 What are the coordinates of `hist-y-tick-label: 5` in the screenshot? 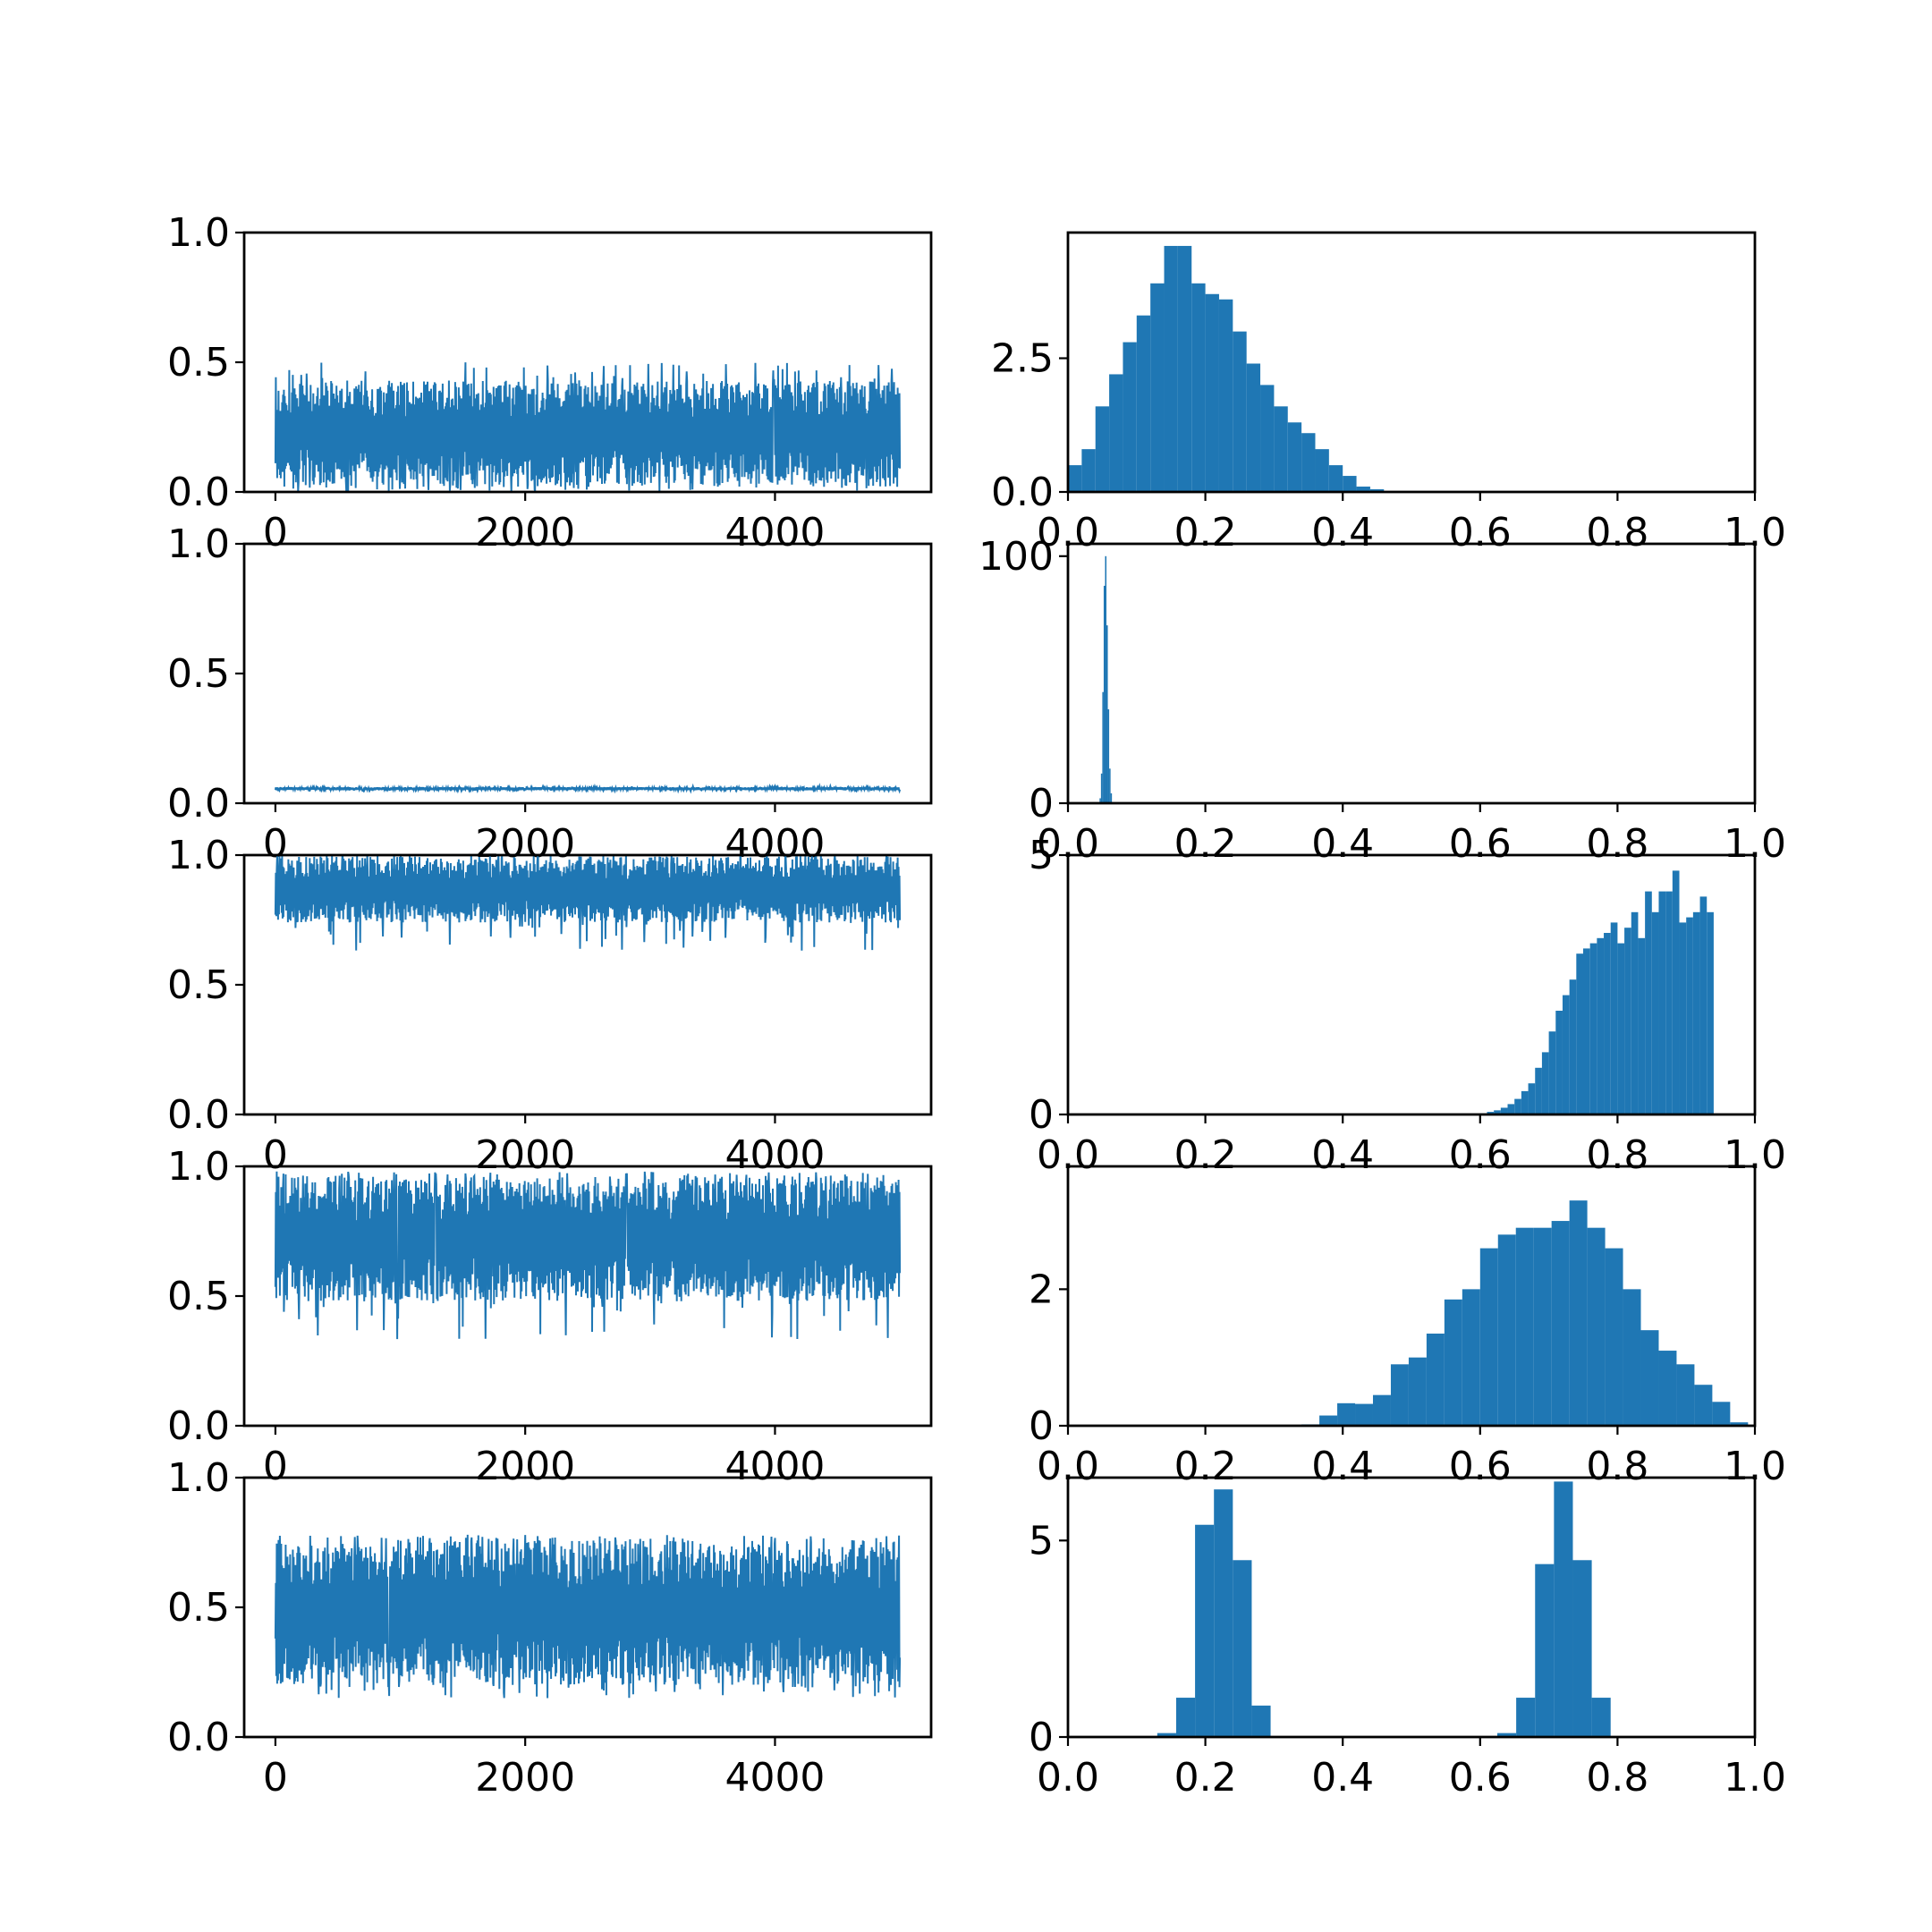 It's located at (1041, 1540).